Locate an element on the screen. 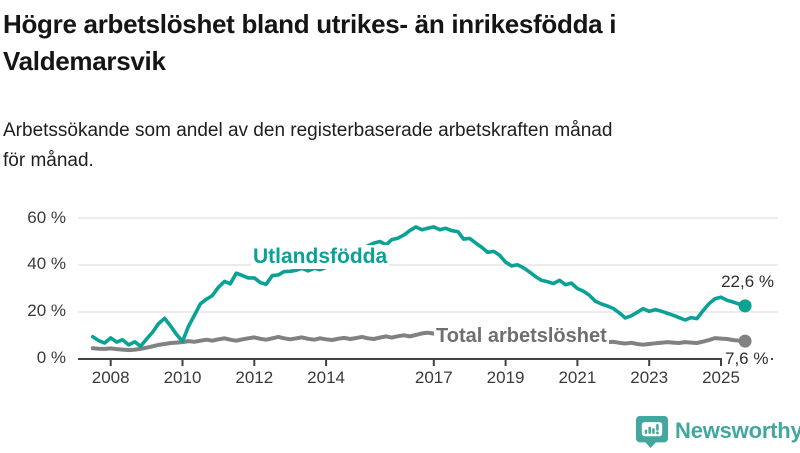 This screenshot has width=800, height=453. series-label-total: Total arbetslöshet is located at coordinates (521, 336).